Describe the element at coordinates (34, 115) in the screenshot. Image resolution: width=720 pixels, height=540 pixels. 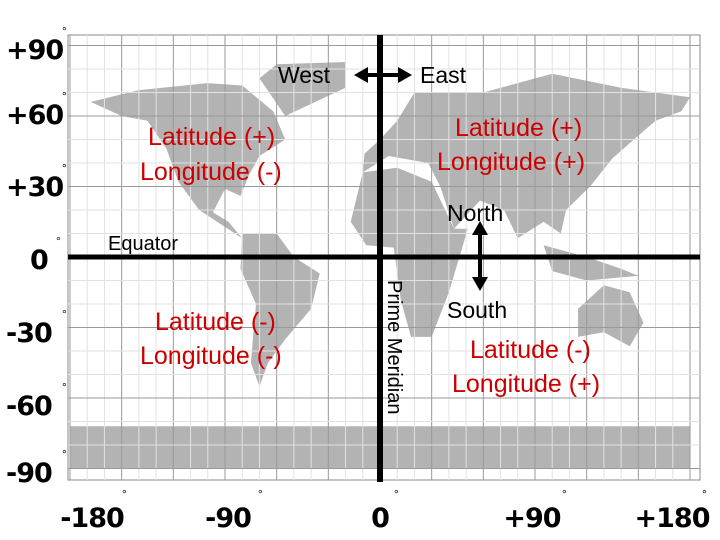
I see `latitude-label: +60` at that location.